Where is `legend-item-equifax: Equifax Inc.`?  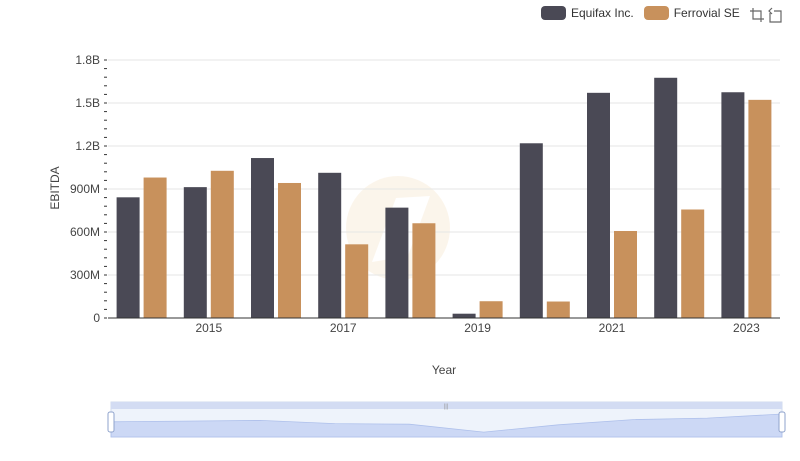
legend-item-equifax: Equifax Inc. is located at coordinates (587, 13).